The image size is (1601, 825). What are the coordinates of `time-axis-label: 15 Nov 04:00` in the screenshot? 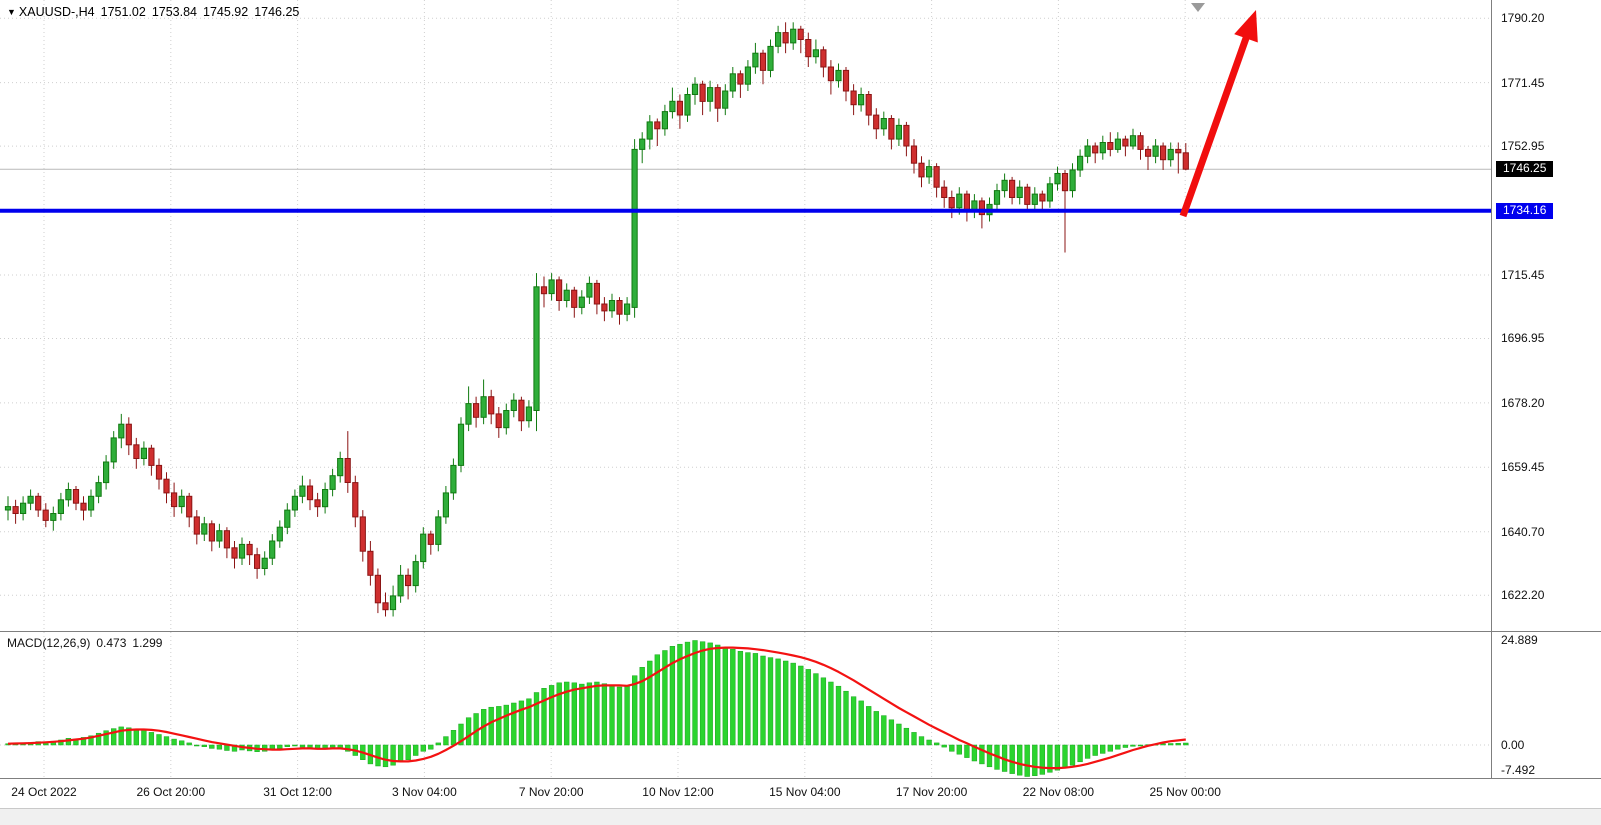 It's located at (805, 792).